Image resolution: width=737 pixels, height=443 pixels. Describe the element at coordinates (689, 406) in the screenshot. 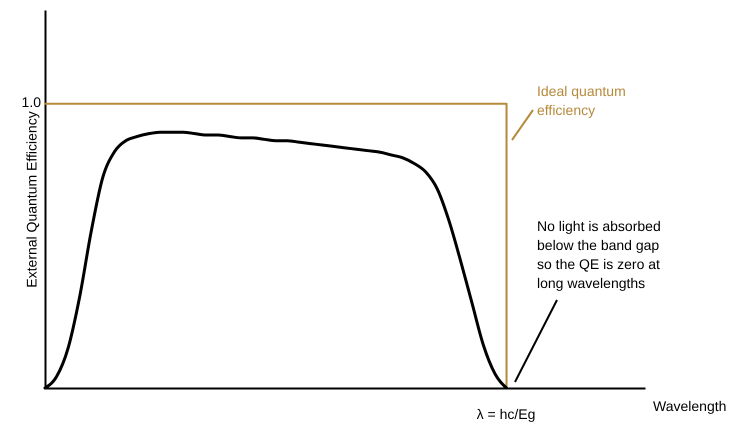

I see `text: Wavelength` at that location.